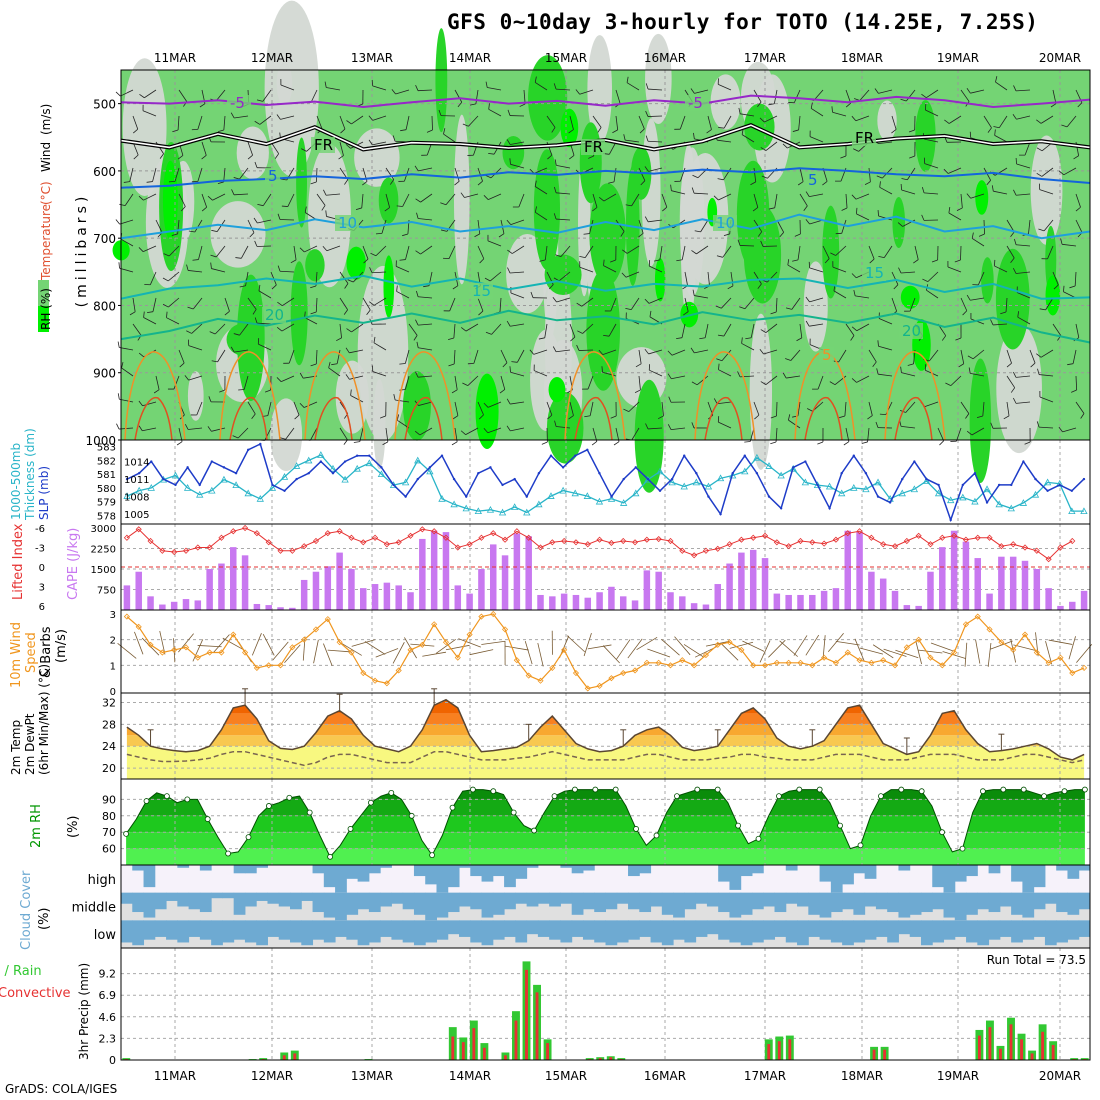  What do you see at coordinates (109, 832) in the screenshot?
I see `rh-tick-label: 70` at bounding box center [109, 832].